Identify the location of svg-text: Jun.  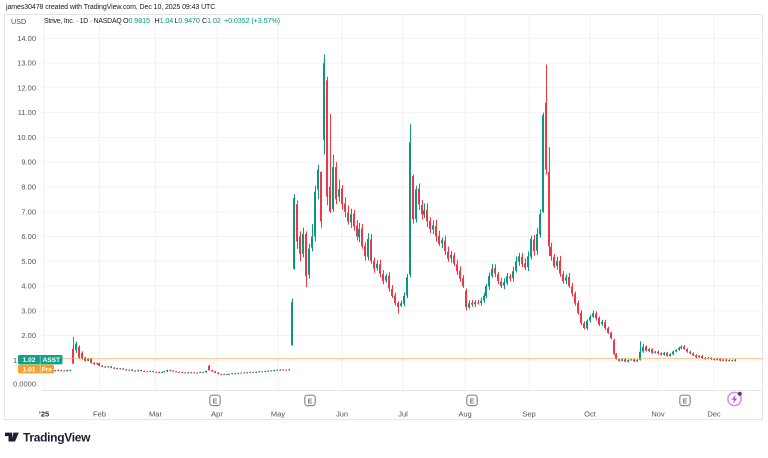
(342, 414).